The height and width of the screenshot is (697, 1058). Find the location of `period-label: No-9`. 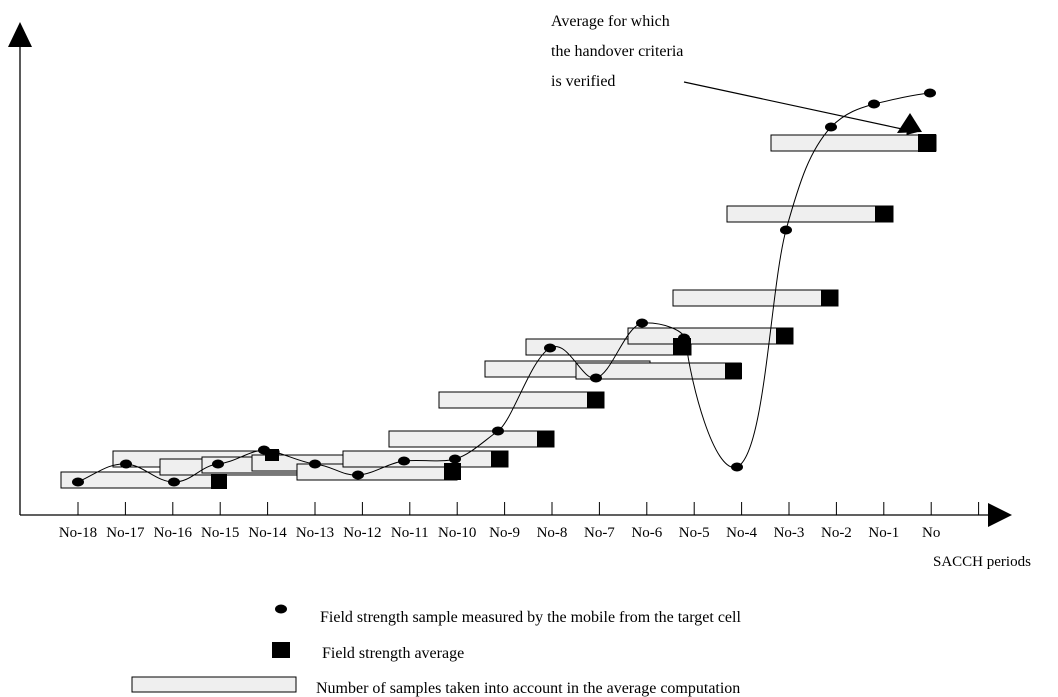

period-label: No-9 is located at coordinates (504, 533).